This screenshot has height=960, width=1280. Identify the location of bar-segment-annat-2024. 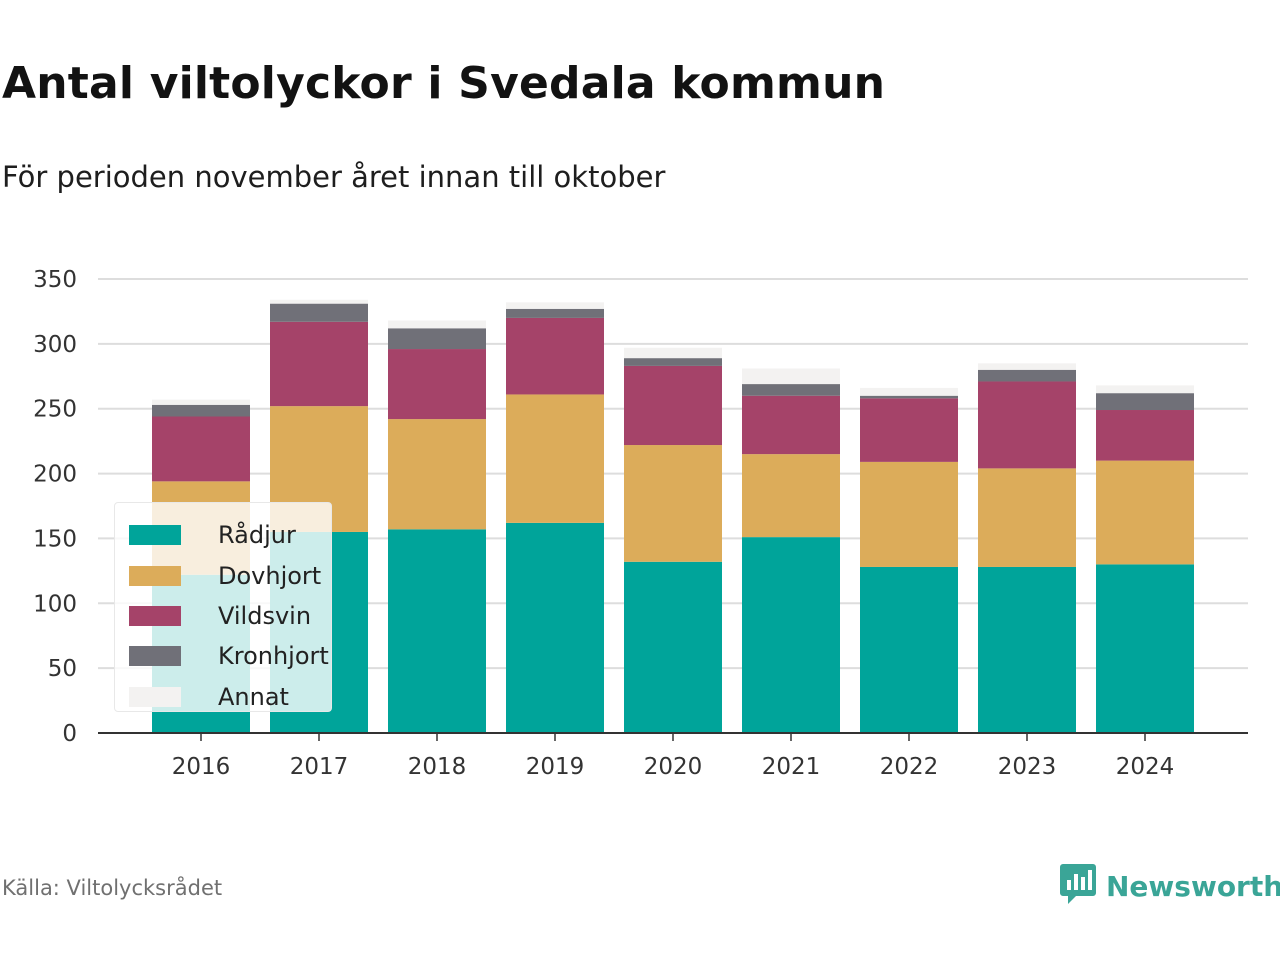
(1145, 389).